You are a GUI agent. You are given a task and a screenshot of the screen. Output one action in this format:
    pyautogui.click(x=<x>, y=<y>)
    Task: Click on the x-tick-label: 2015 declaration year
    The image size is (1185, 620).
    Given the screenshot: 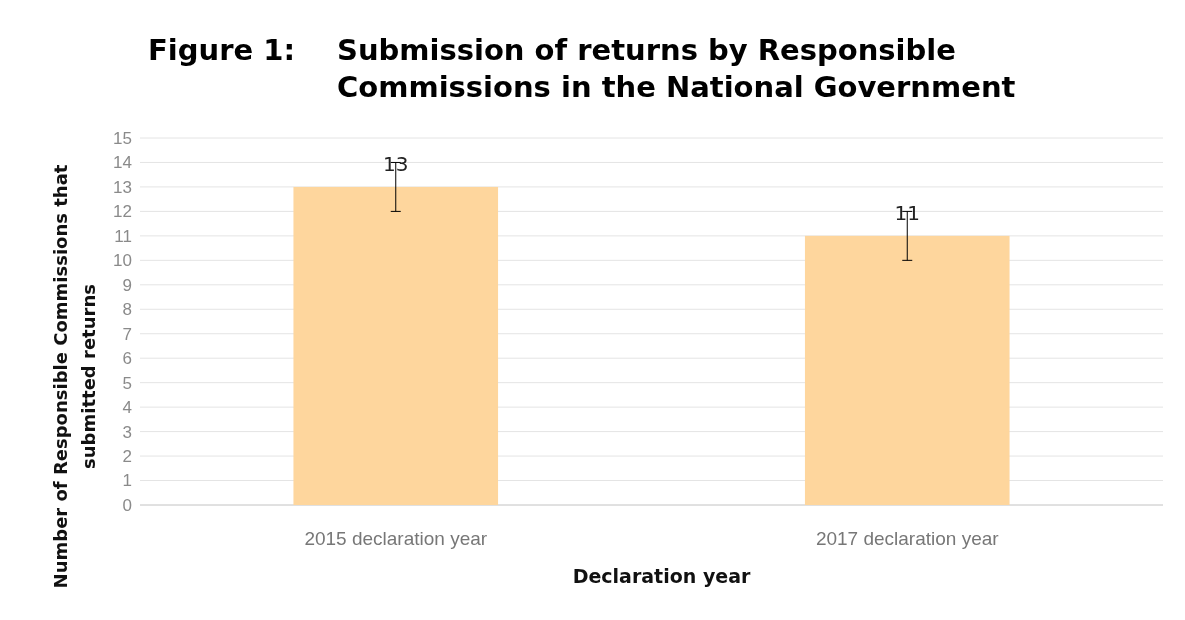 What is the action you would take?
    pyautogui.click(x=396, y=538)
    